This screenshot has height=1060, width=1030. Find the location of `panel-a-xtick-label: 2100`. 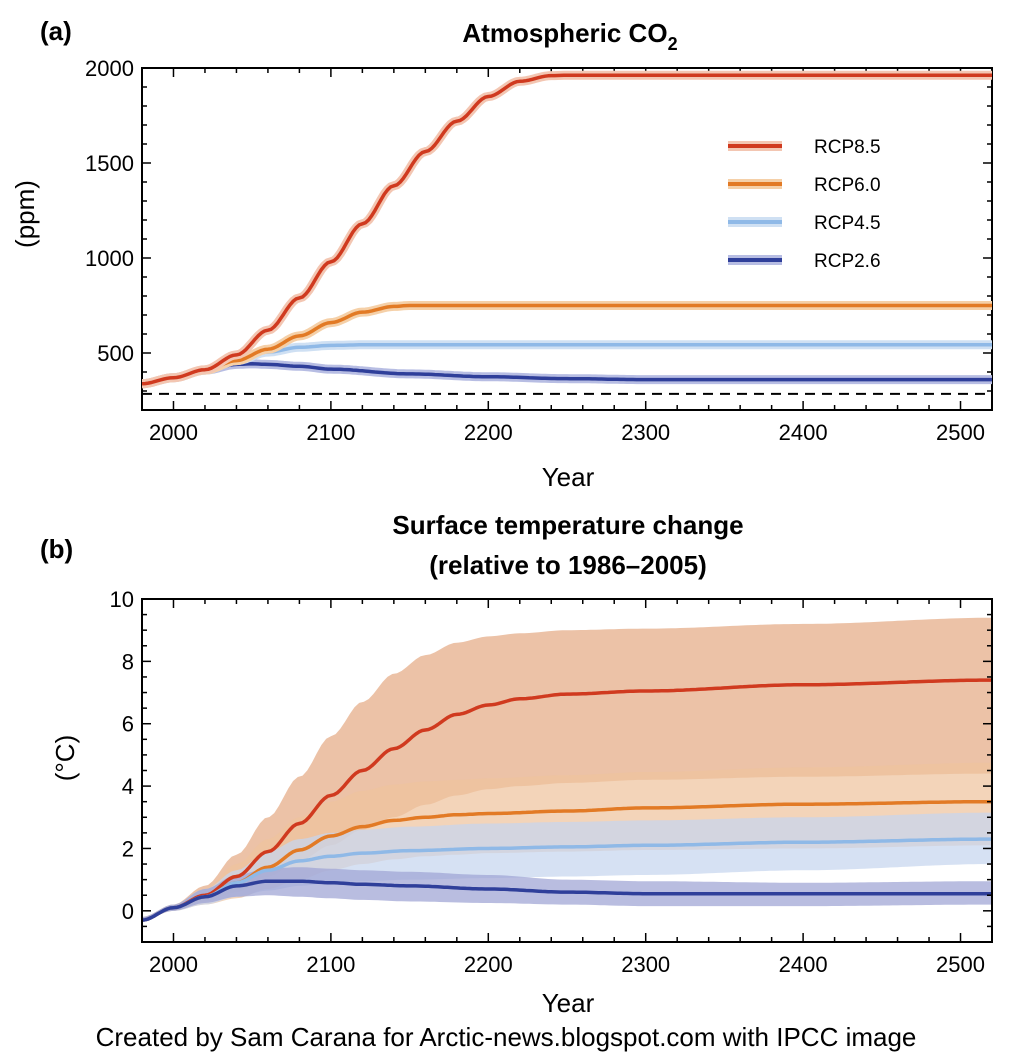

panel-a-xtick-label: 2100 is located at coordinates (330, 432).